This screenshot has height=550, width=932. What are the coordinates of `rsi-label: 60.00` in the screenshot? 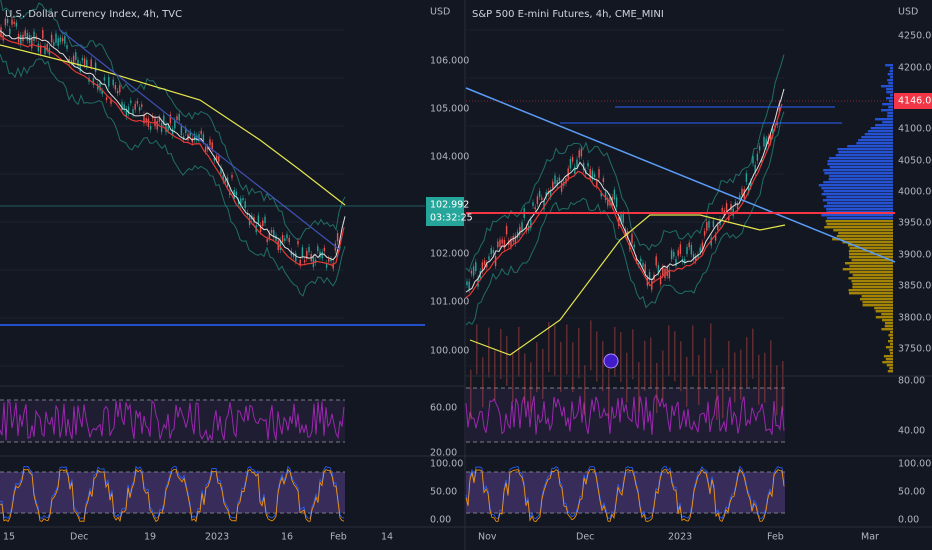 It's located at (443, 408).